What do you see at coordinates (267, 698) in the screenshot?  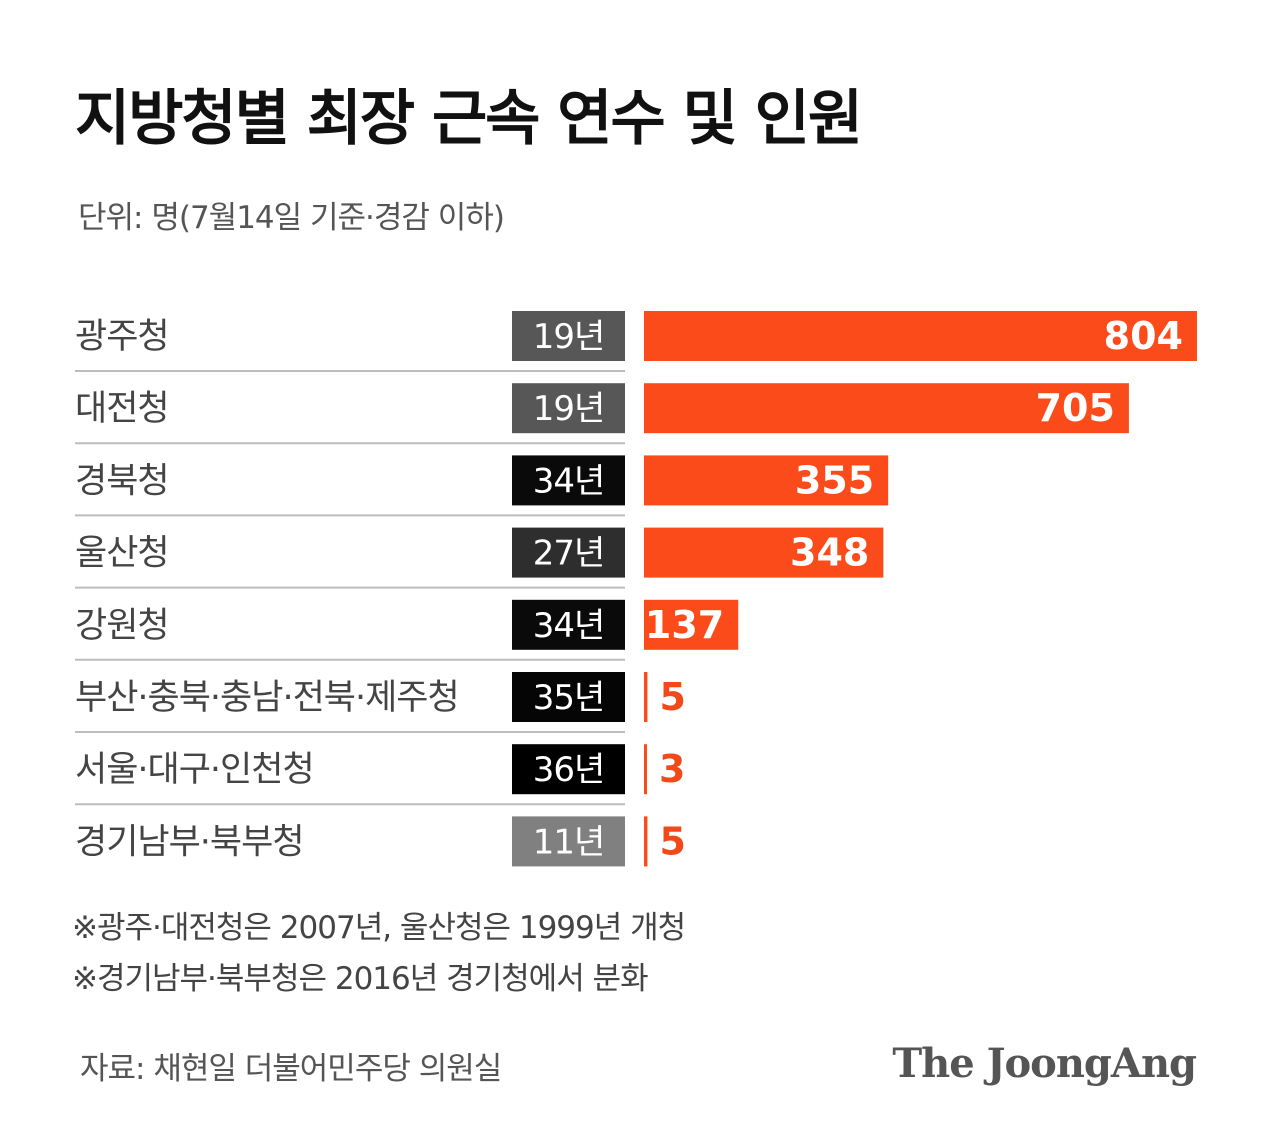 I see `row-label: 부산·충북·충남·전북·제주청` at bounding box center [267, 698].